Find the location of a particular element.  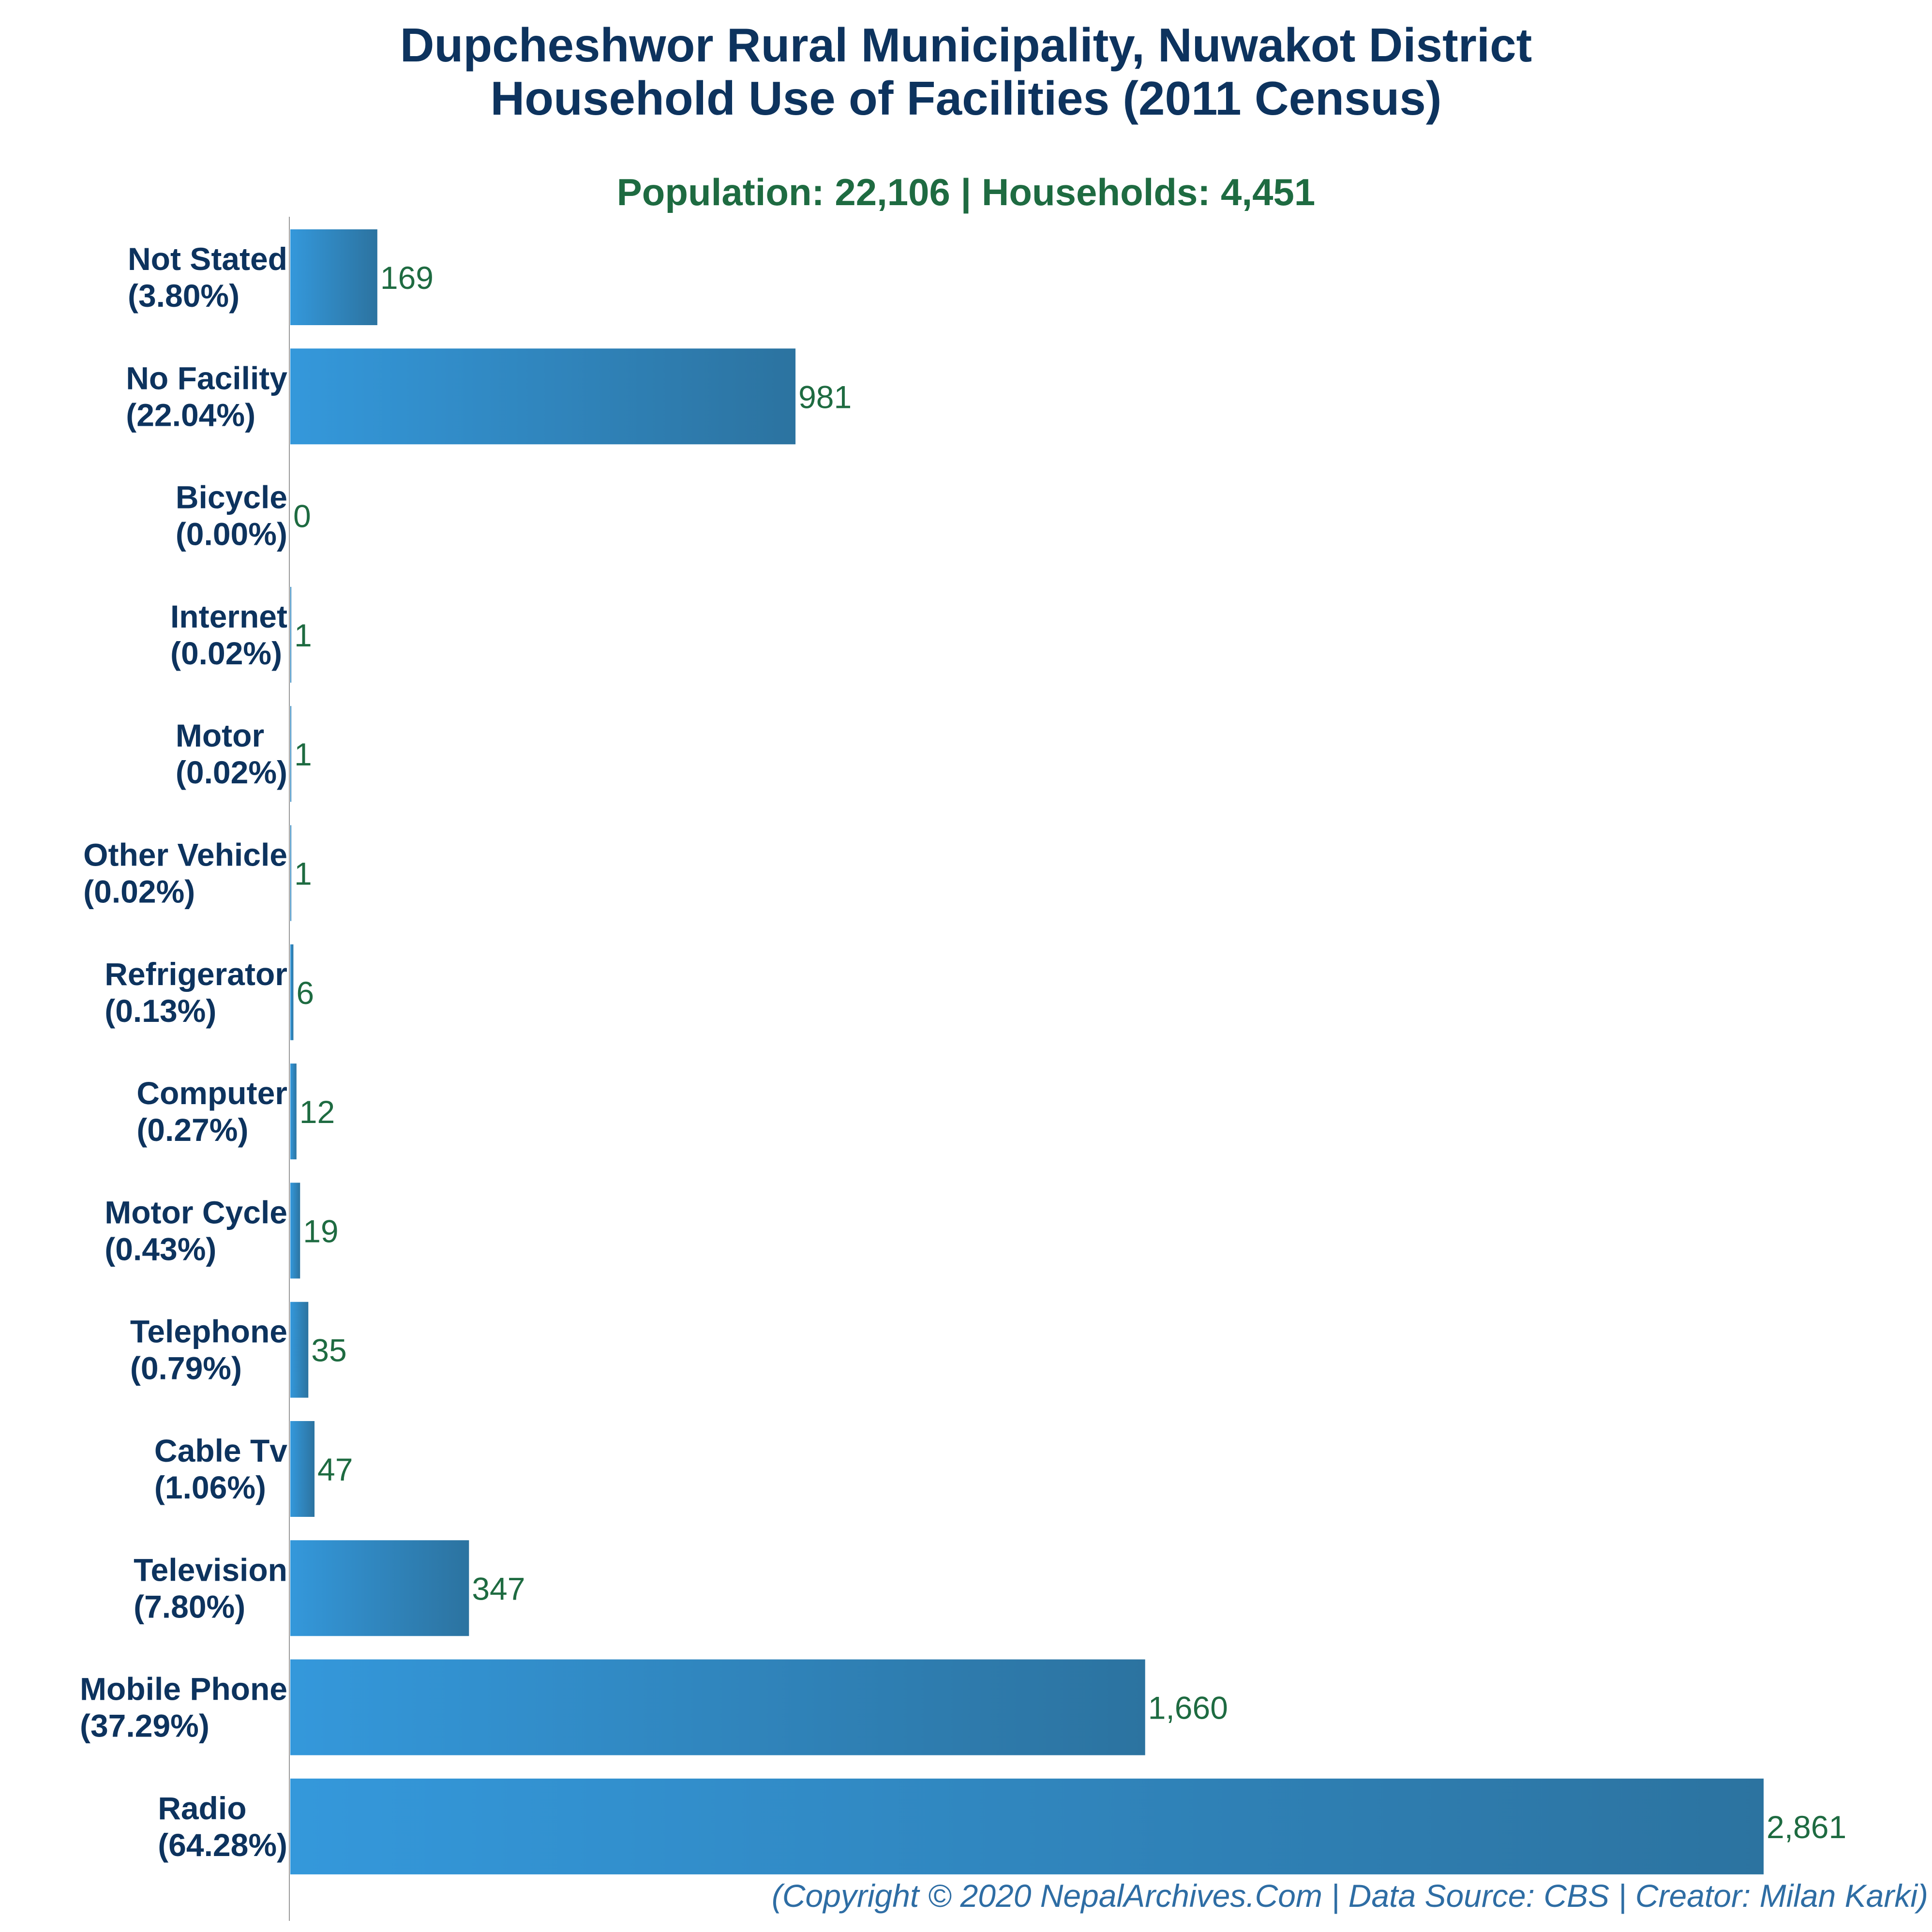

chart-subtitle: Population: 22,106 | Households: 4,451 is located at coordinates (966, 192).